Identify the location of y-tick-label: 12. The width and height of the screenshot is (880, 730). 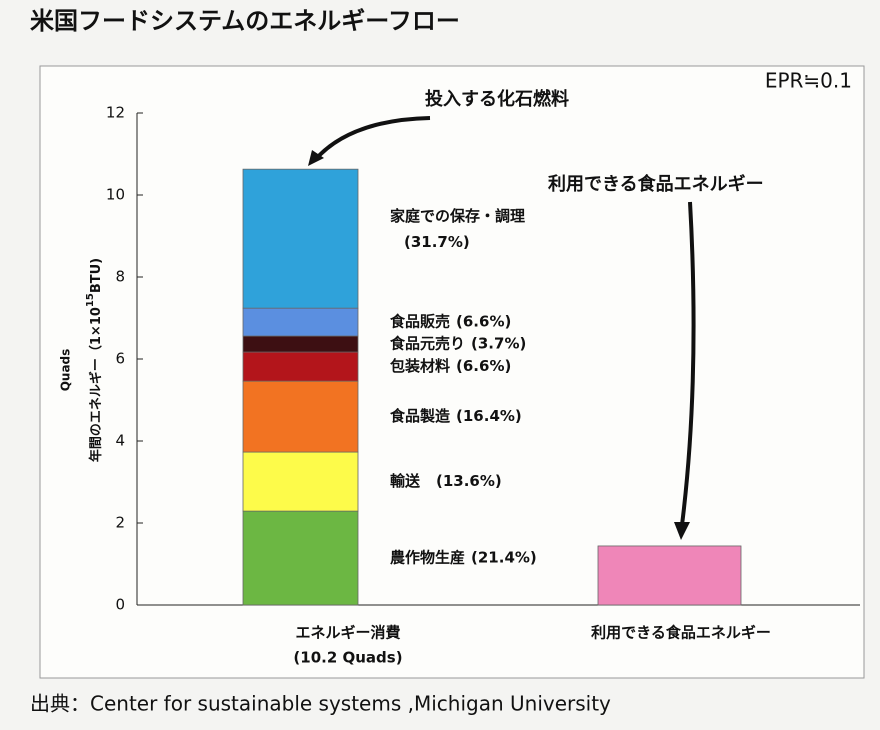
(115, 113).